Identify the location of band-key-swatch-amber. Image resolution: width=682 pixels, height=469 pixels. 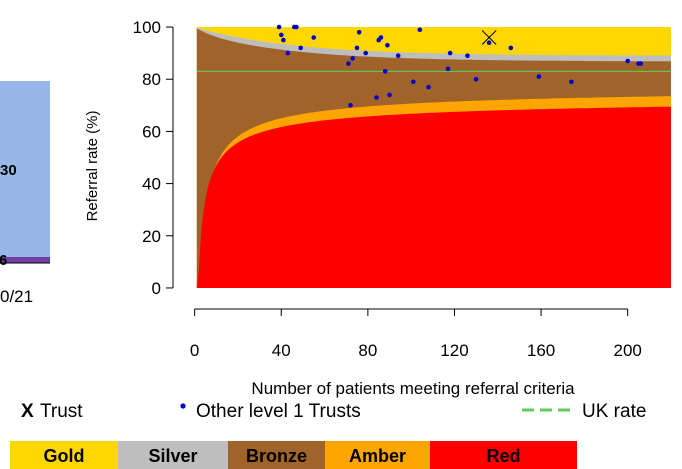
(377, 455).